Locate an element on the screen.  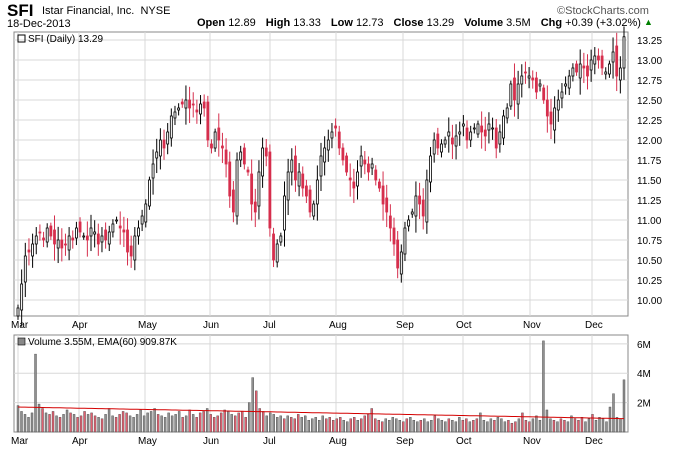
volume-month-label: Oct is located at coordinates (464, 441).